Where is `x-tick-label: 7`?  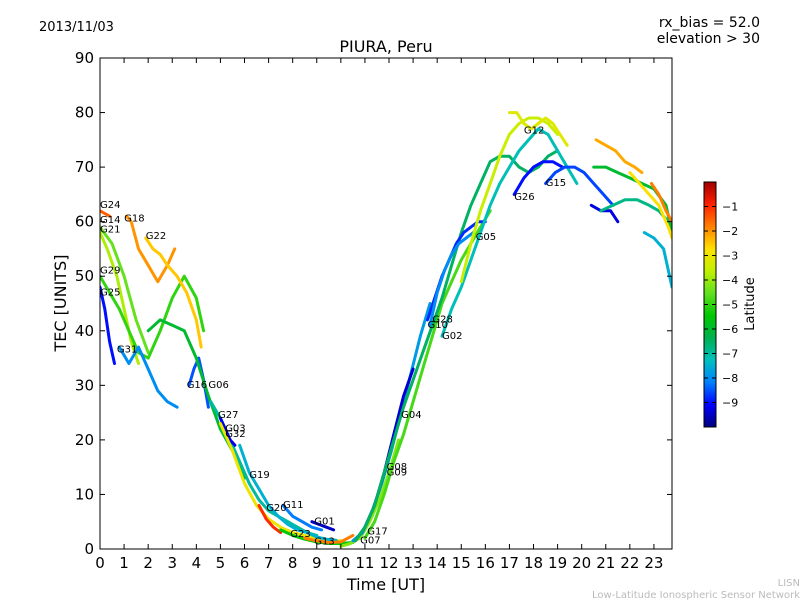 x-tick-label: 7 is located at coordinates (269, 563).